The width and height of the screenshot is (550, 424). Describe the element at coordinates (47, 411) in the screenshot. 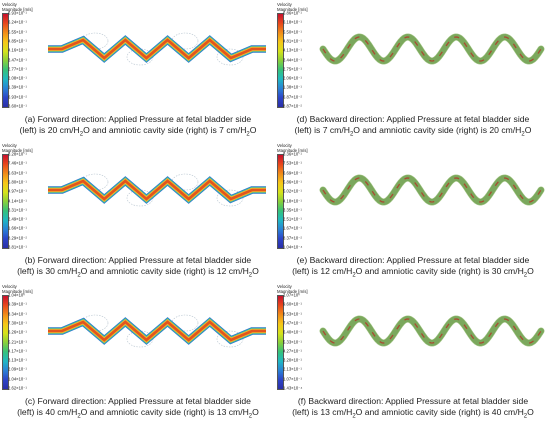

I see `caption-text: (left) is 40 cm/H` at that location.